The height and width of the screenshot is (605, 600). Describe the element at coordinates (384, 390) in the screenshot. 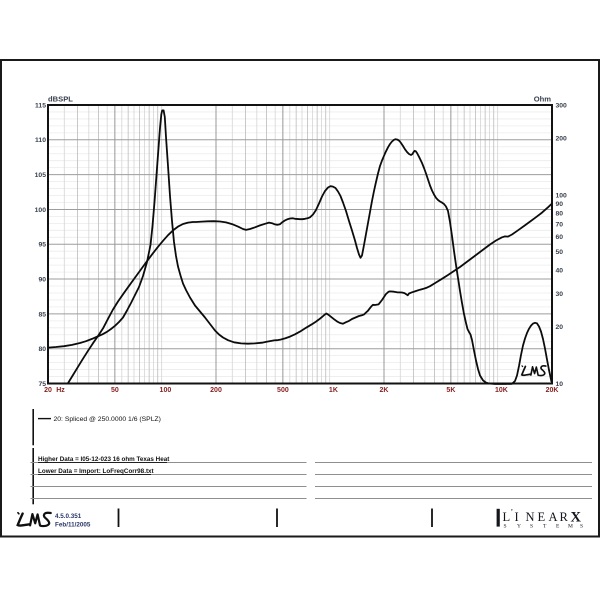

I see `svg-text: 2K` at that location.